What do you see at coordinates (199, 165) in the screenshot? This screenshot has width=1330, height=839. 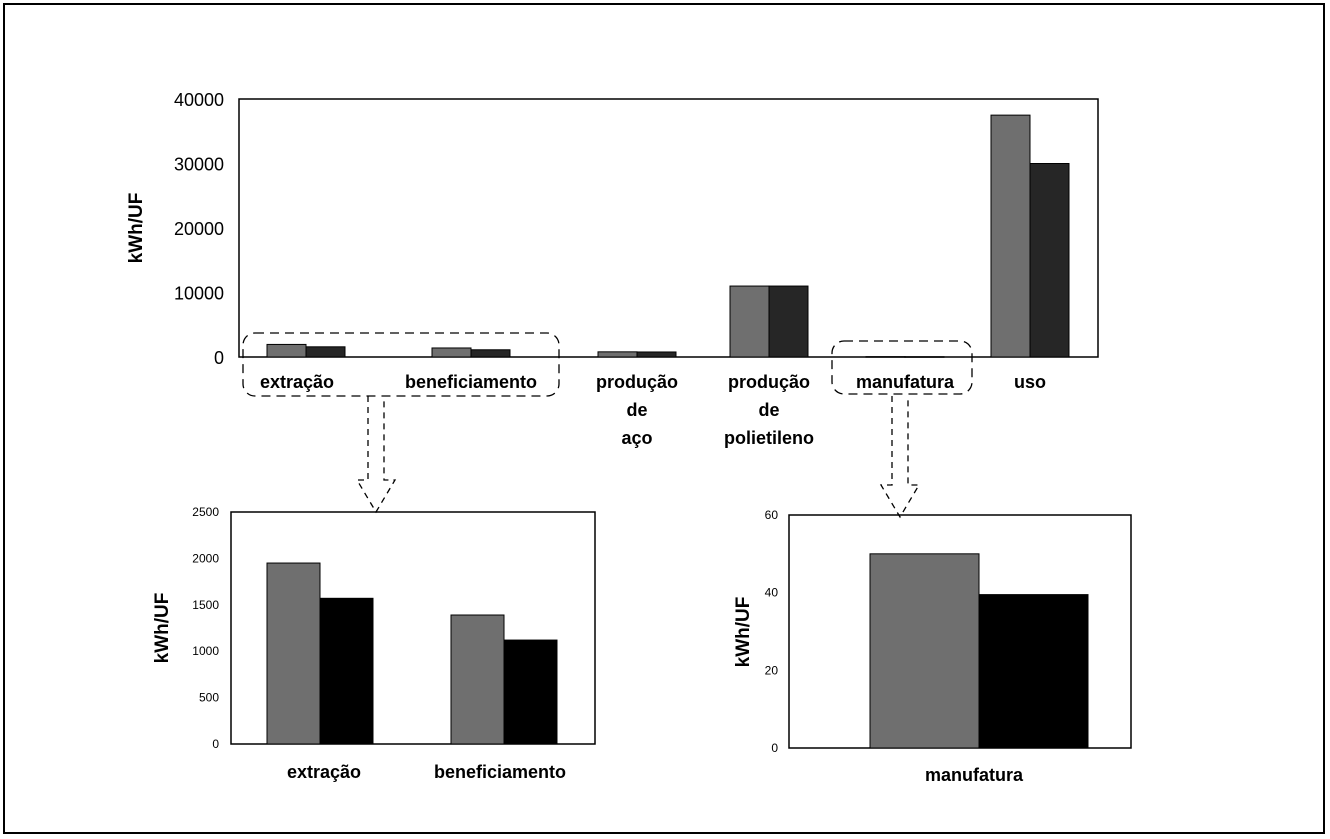 I see `main-y-tick-label: 30000` at bounding box center [199, 165].